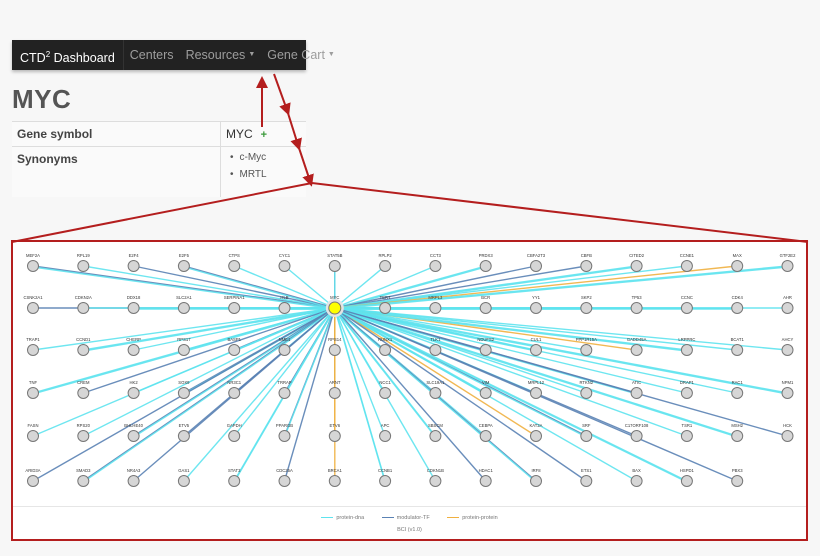 The height and width of the screenshot is (556, 820). I want to click on gene-node: STAT3, so click(234, 477).